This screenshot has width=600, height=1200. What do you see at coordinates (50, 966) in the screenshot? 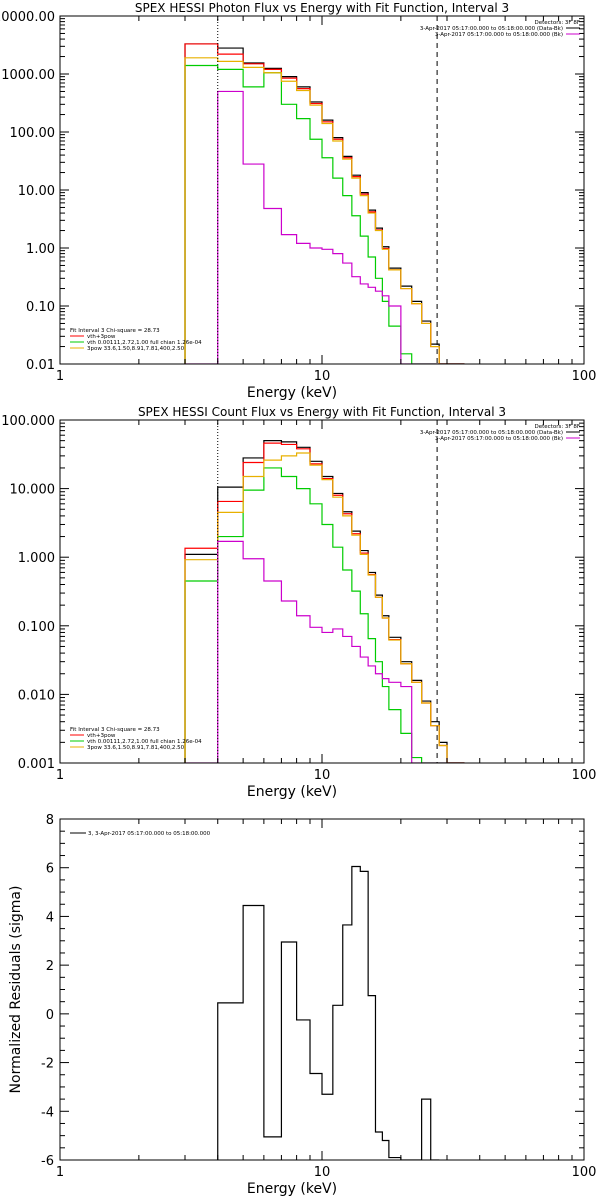
I see `y-tick-label: 2` at bounding box center [50, 966].